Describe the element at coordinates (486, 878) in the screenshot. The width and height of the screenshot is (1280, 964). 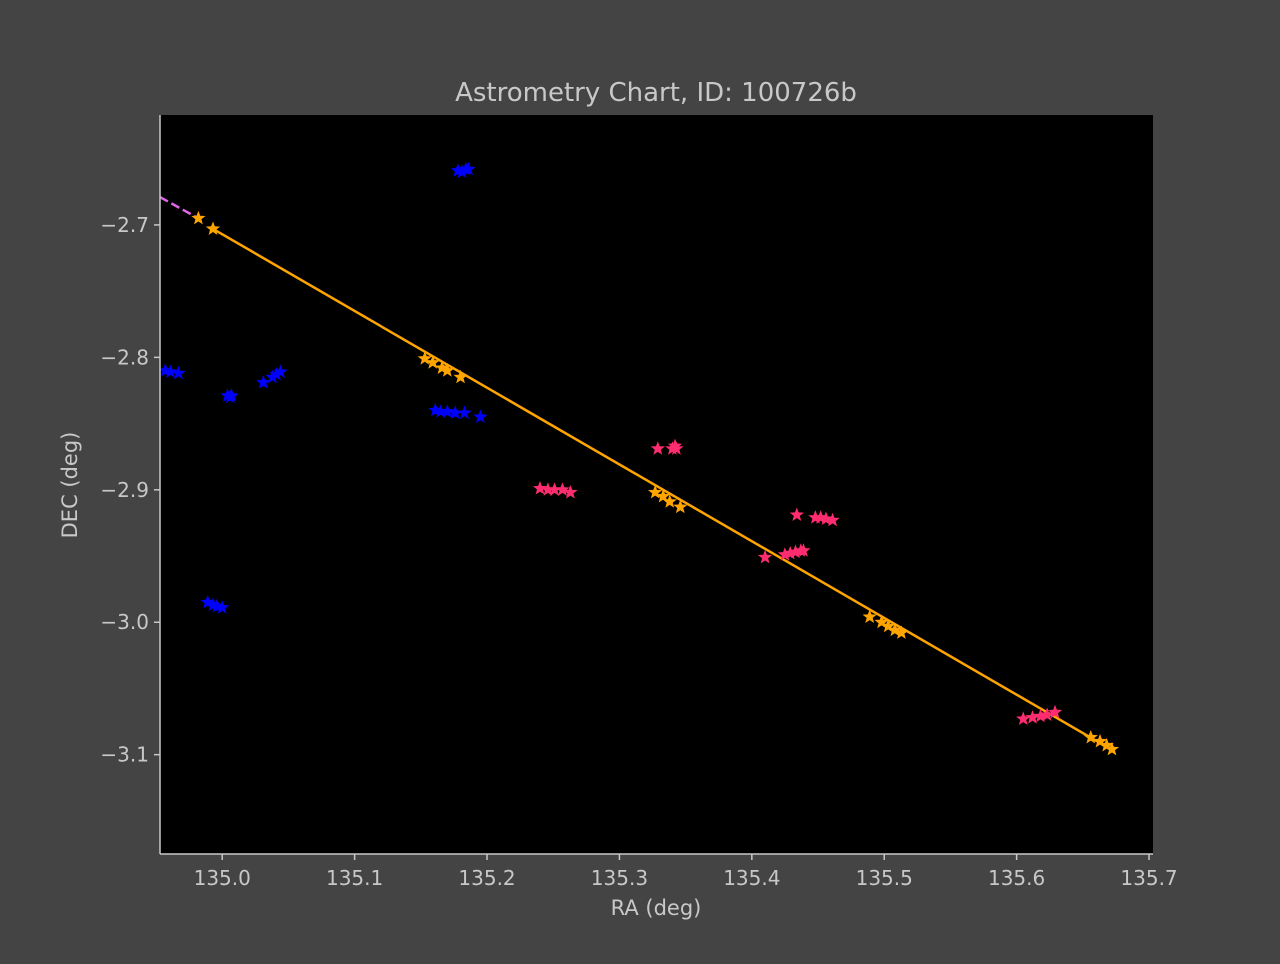
I see `x-tick-label: 135.2` at that location.